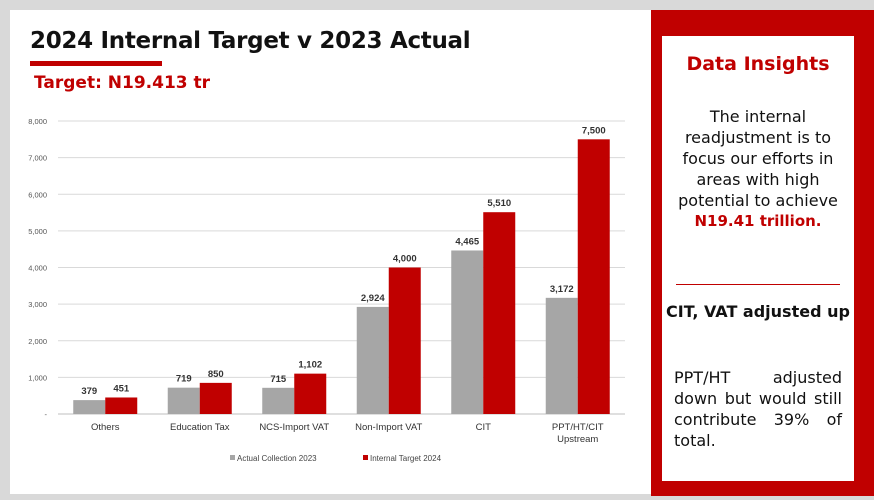  What do you see at coordinates (758, 64) in the screenshot?
I see `insights-title: Data Insights` at bounding box center [758, 64].